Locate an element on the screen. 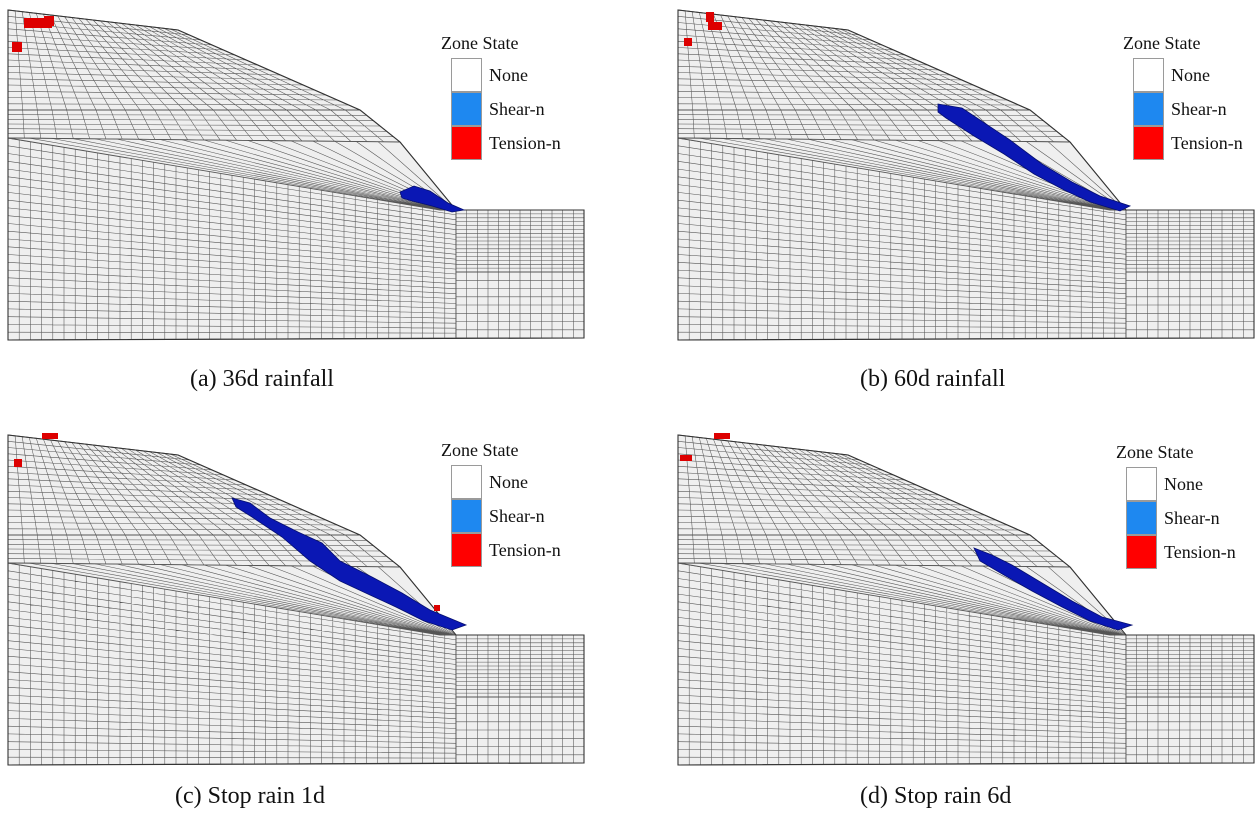 Image resolution: width=1255 pixels, height=814 pixels. caption: (c) Stop rain 1d is located at coordinates (250, 796).